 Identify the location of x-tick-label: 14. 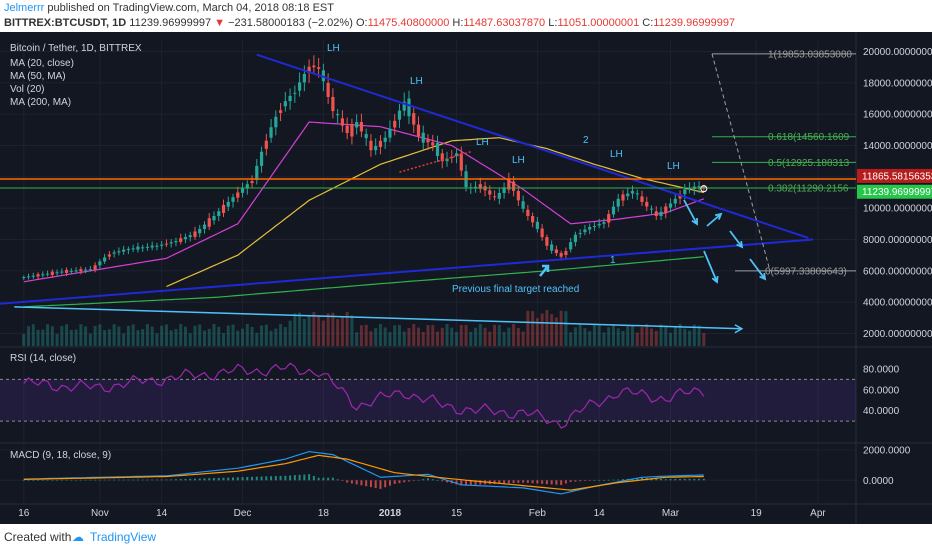
(600, 513).